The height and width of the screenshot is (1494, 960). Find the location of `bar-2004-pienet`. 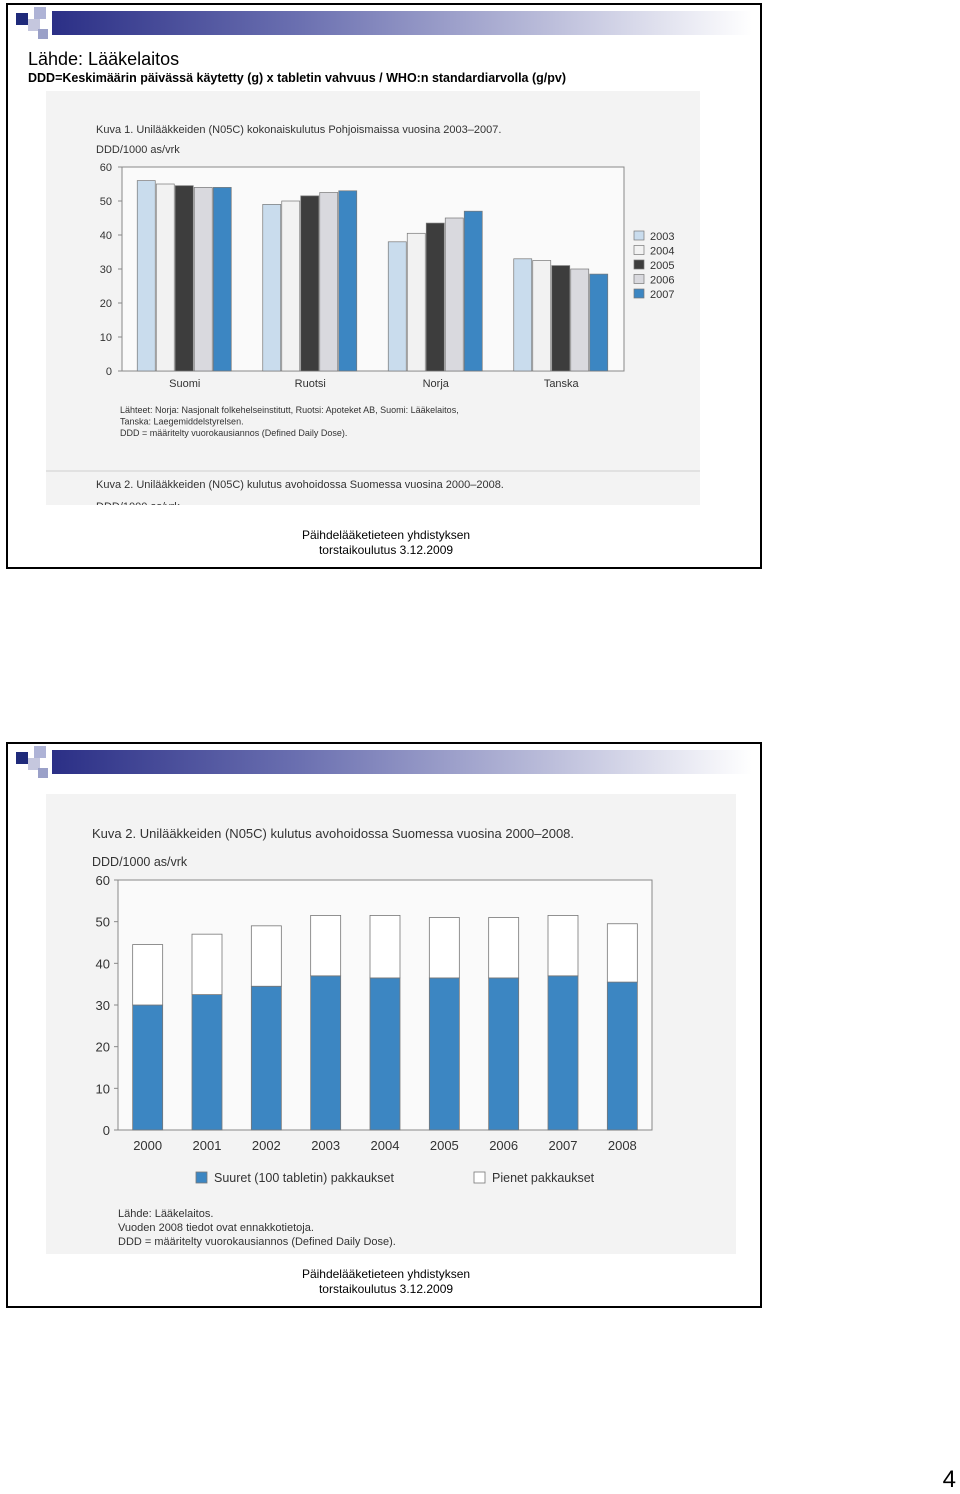

bar-2004-pienet is located at coordinates (385, 947).